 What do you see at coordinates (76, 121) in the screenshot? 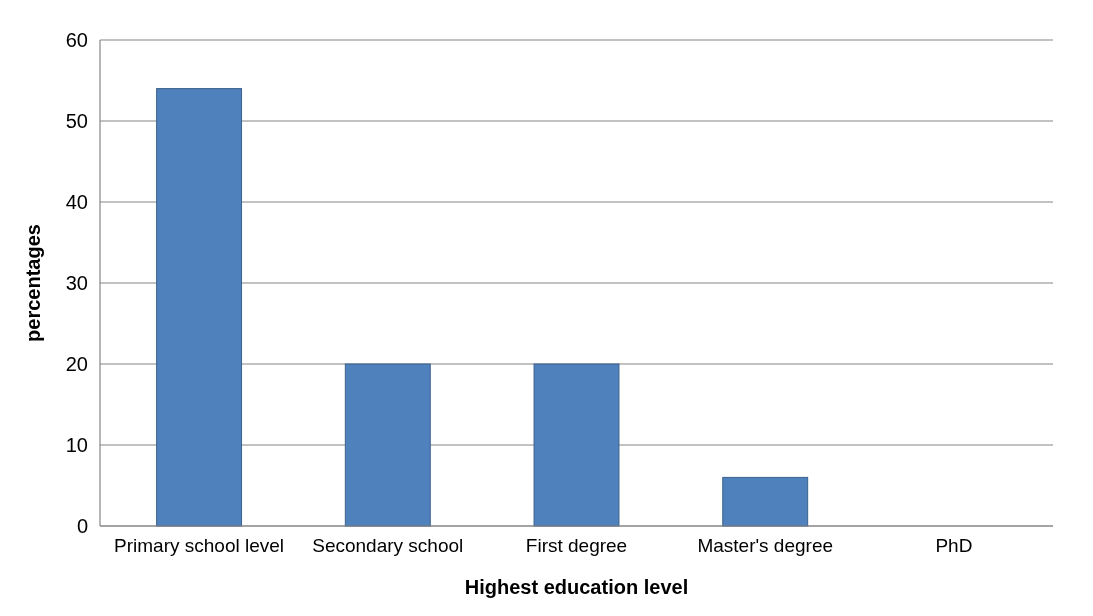
I see `y-tick-label: 50` at bounding box center [76, 121].